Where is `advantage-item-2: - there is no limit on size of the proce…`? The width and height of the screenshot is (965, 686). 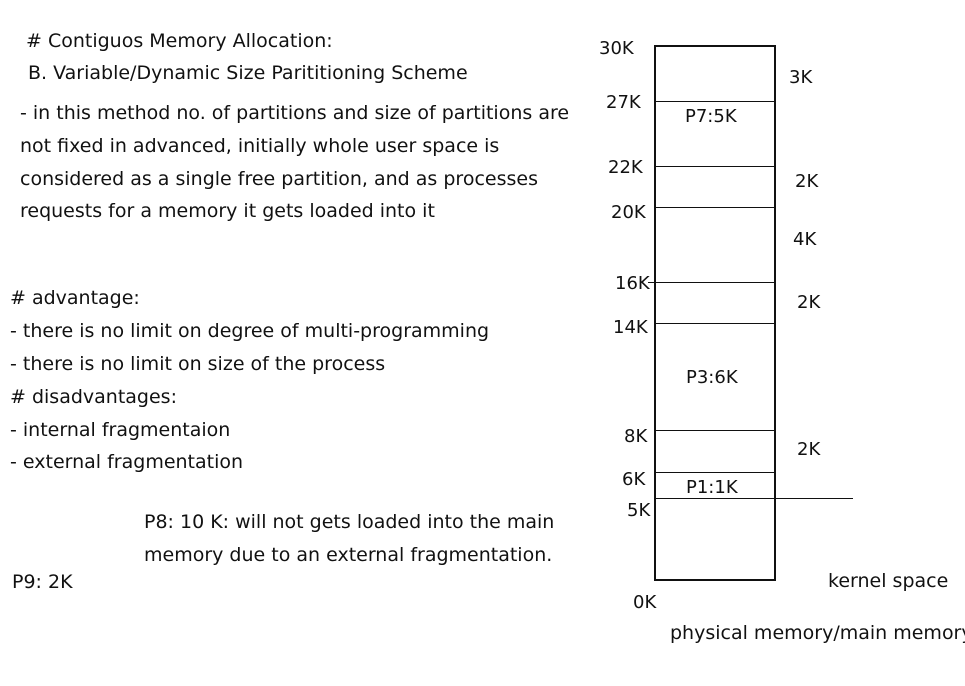 advantage-item-2: - there is no limit on size of the proce… is located at coordinates (198, 364).